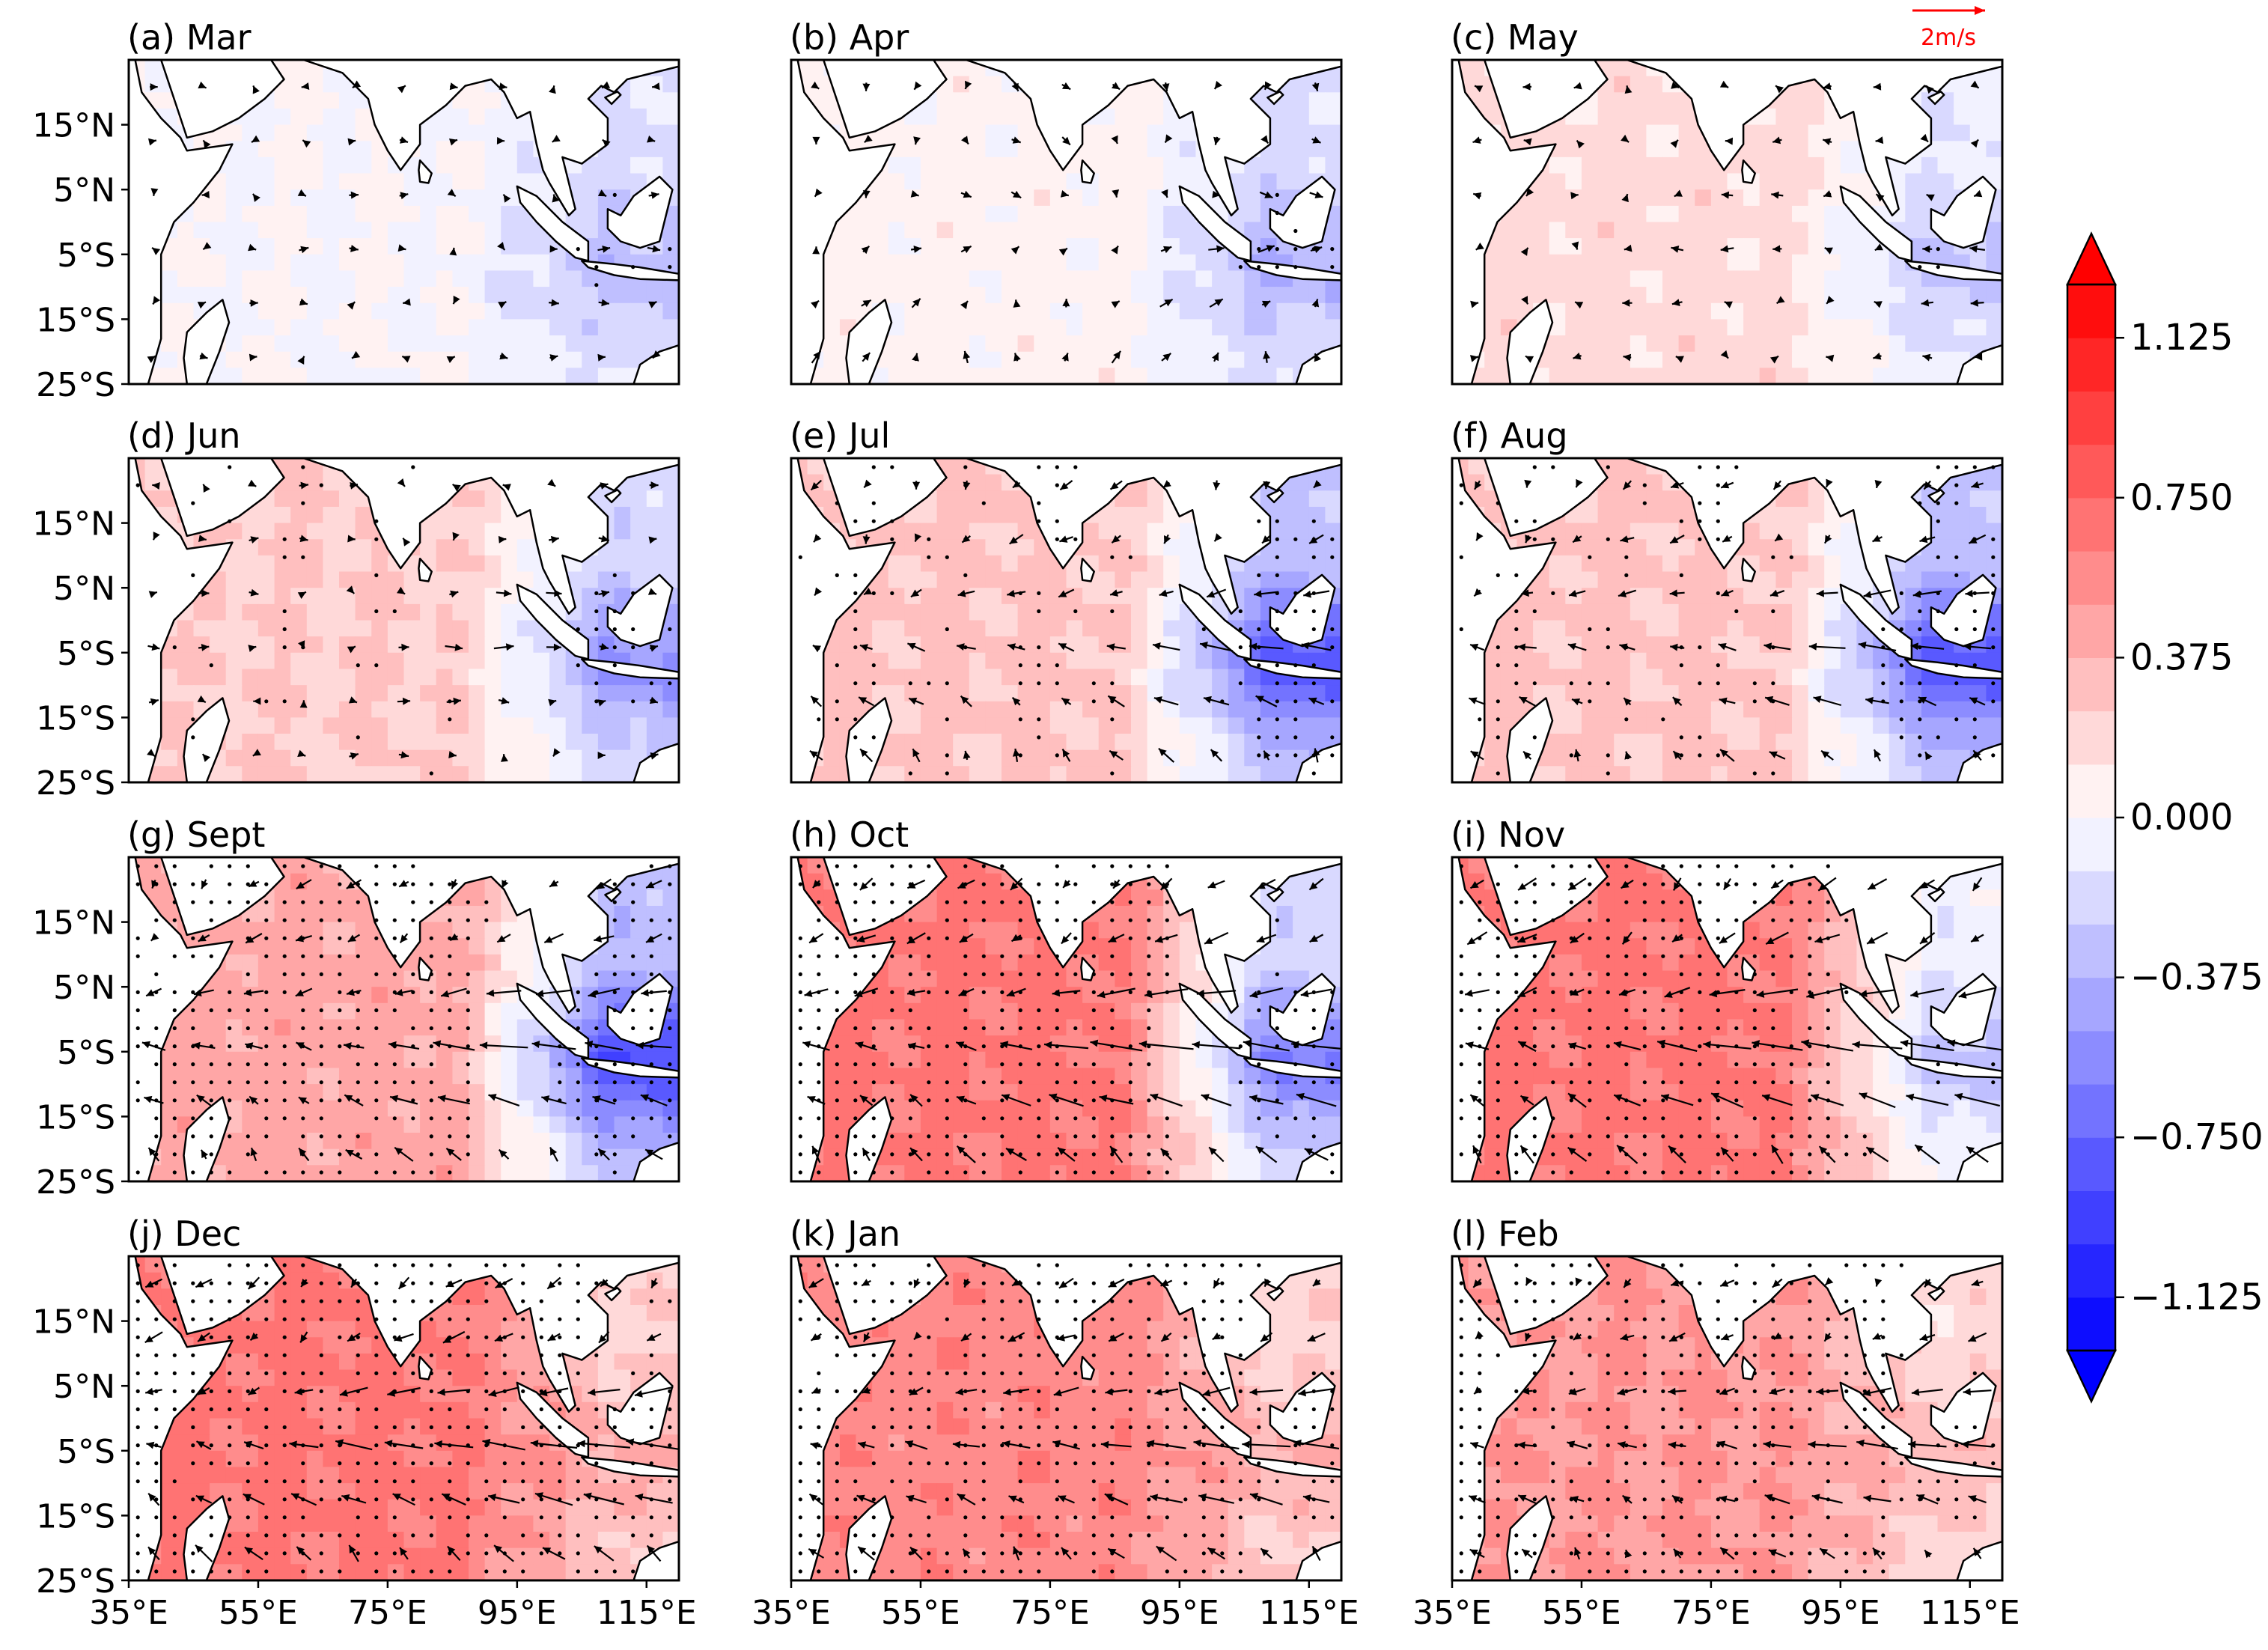  What do you see at coordinates (73, 126) in the screenshot?
I see `y-tick-label: 15°N` at bounding box center [73, 126].